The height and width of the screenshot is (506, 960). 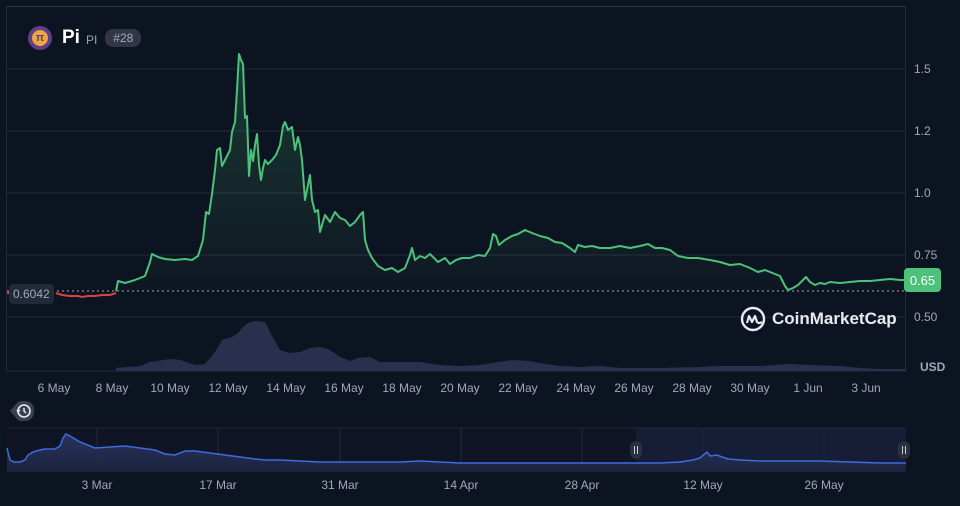 I want to click on x-axis-label: 1 Jun, so click(x=808, y=388).